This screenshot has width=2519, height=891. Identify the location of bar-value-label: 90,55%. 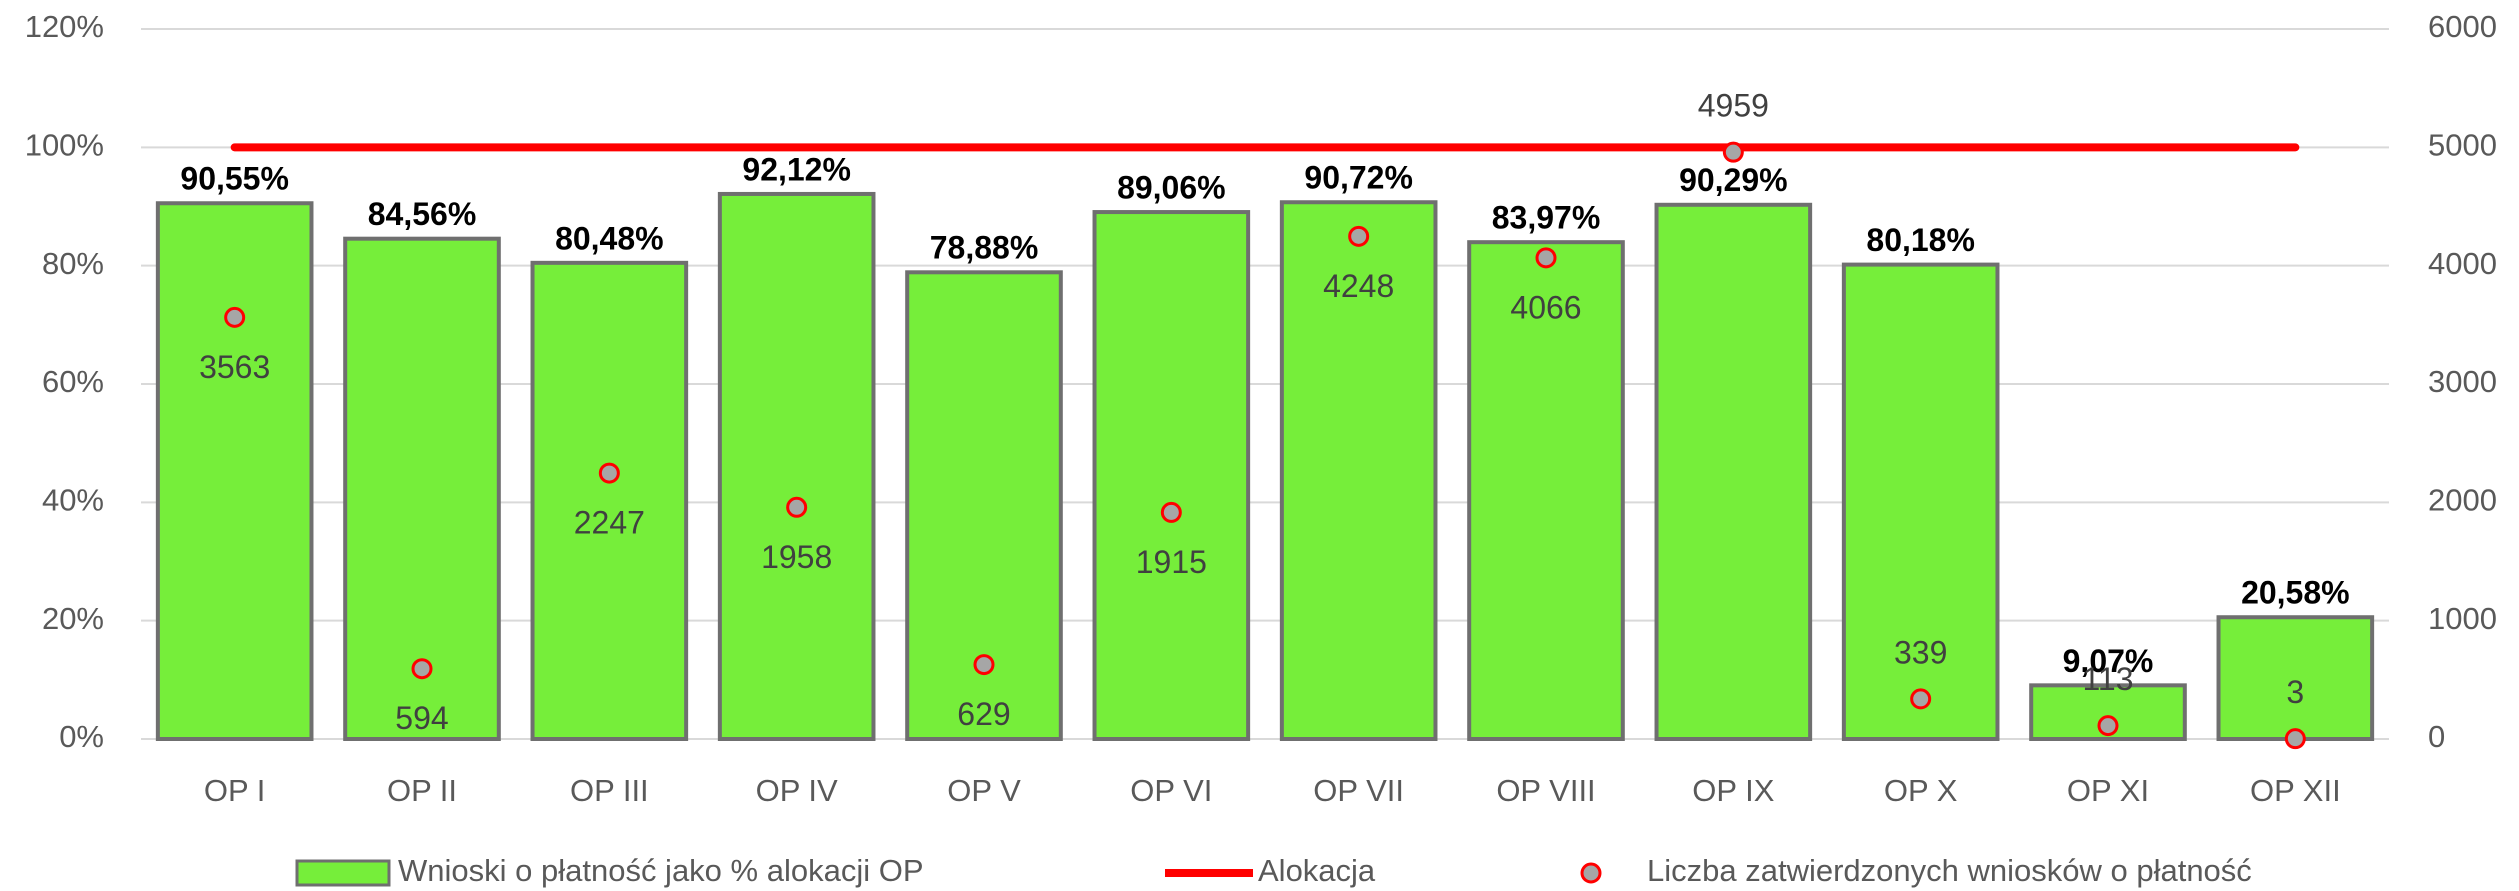
(234, 179).